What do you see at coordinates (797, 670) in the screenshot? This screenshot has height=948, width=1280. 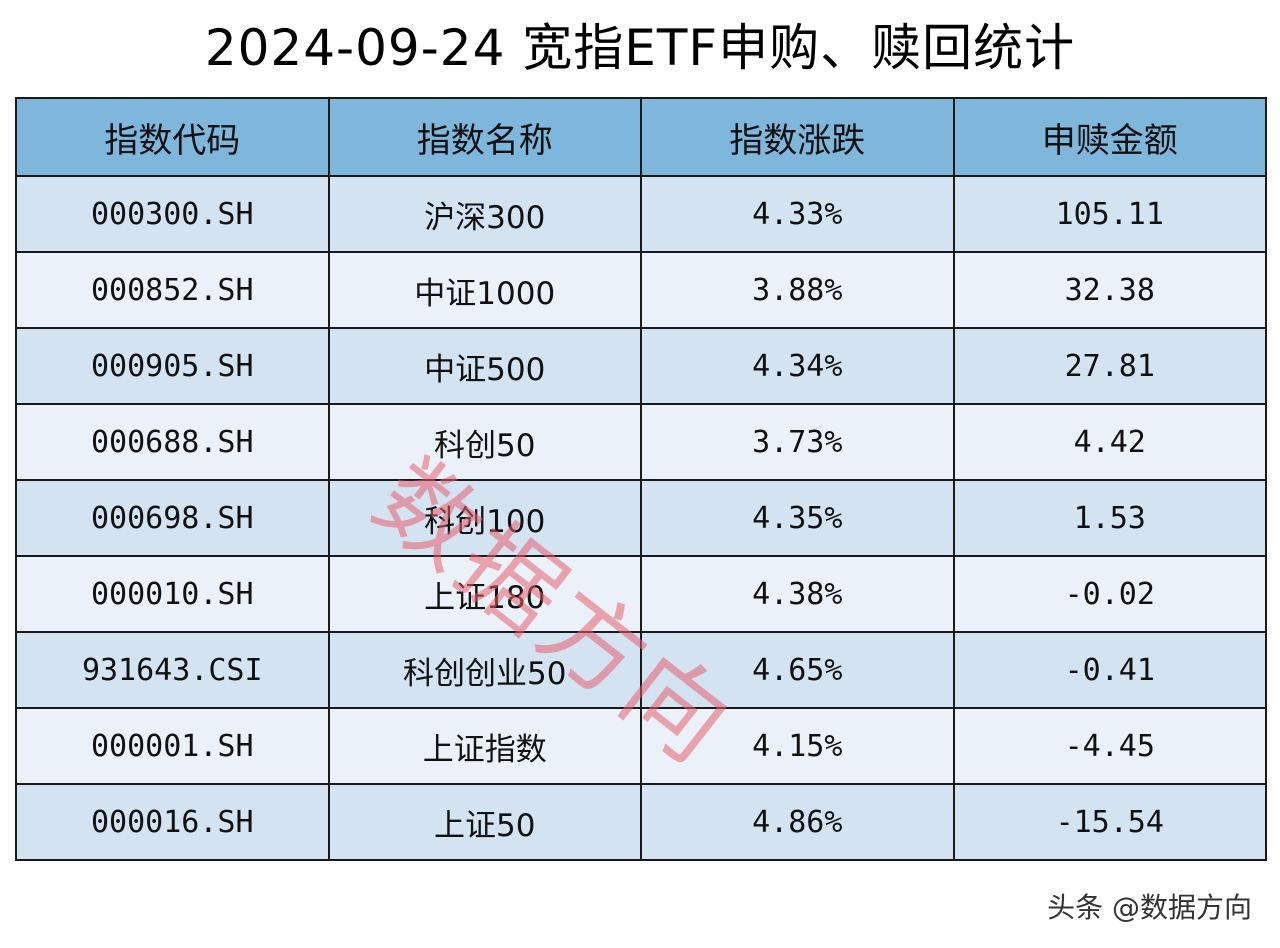 I see `index-change-cell: 4.65%` at bounding box center [797, 670].